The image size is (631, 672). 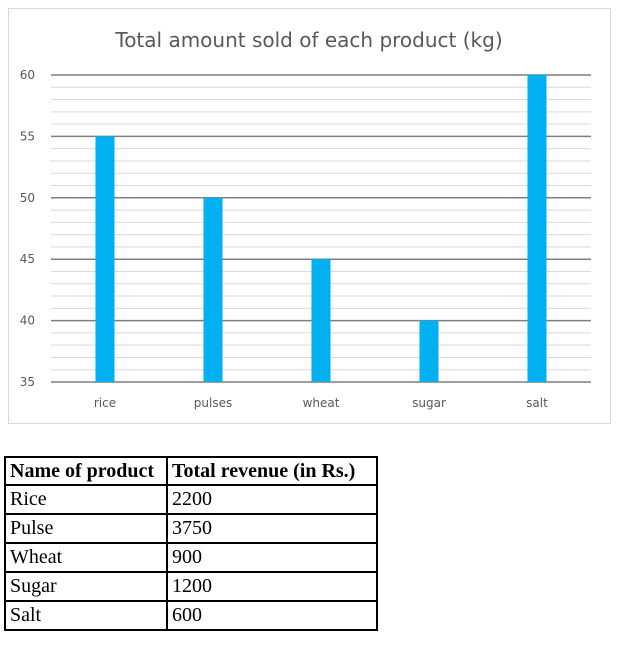 I want to click on y-tick-label: 45, so click(x=27, y=259).